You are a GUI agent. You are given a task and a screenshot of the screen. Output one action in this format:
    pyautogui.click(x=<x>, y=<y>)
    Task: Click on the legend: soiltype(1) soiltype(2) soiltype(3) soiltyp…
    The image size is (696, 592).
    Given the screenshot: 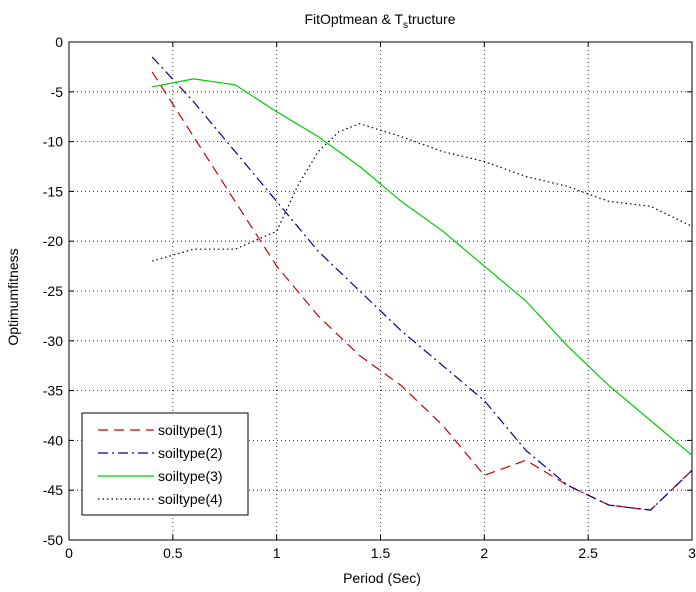 What is the action you would take?
    pyautogui.click(x=165, y=464)
    